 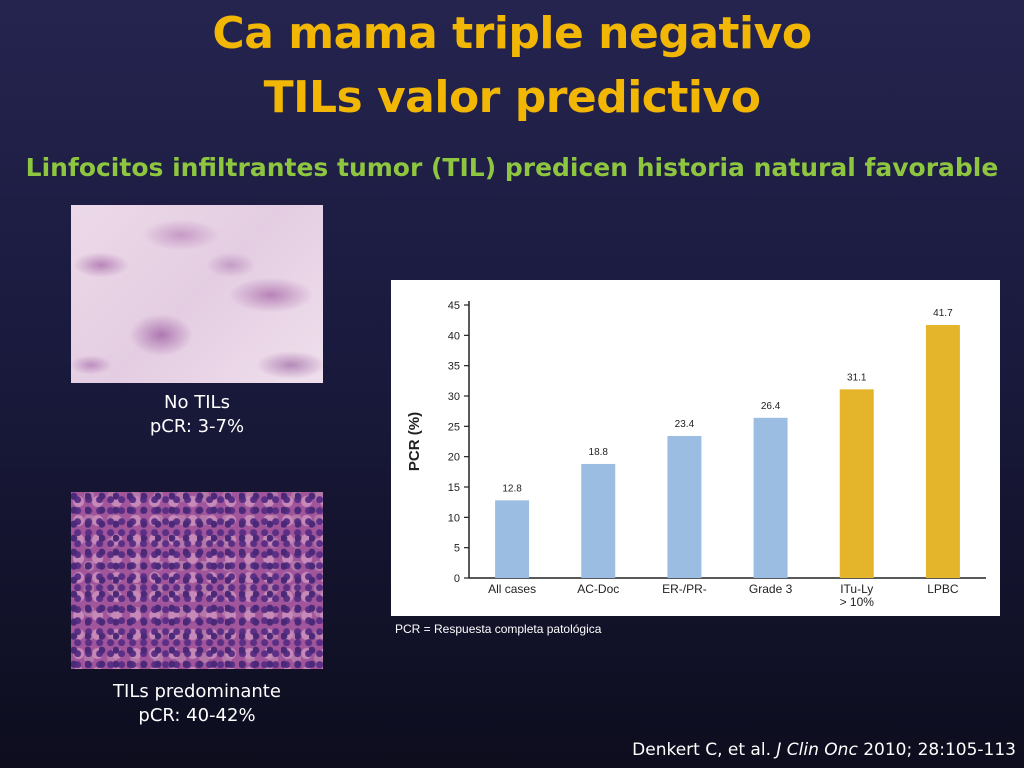 What do you see at coordinates (454, 306) in the screenshot?
I see `y-tick-label: 45` at bounding box center [454, 306].